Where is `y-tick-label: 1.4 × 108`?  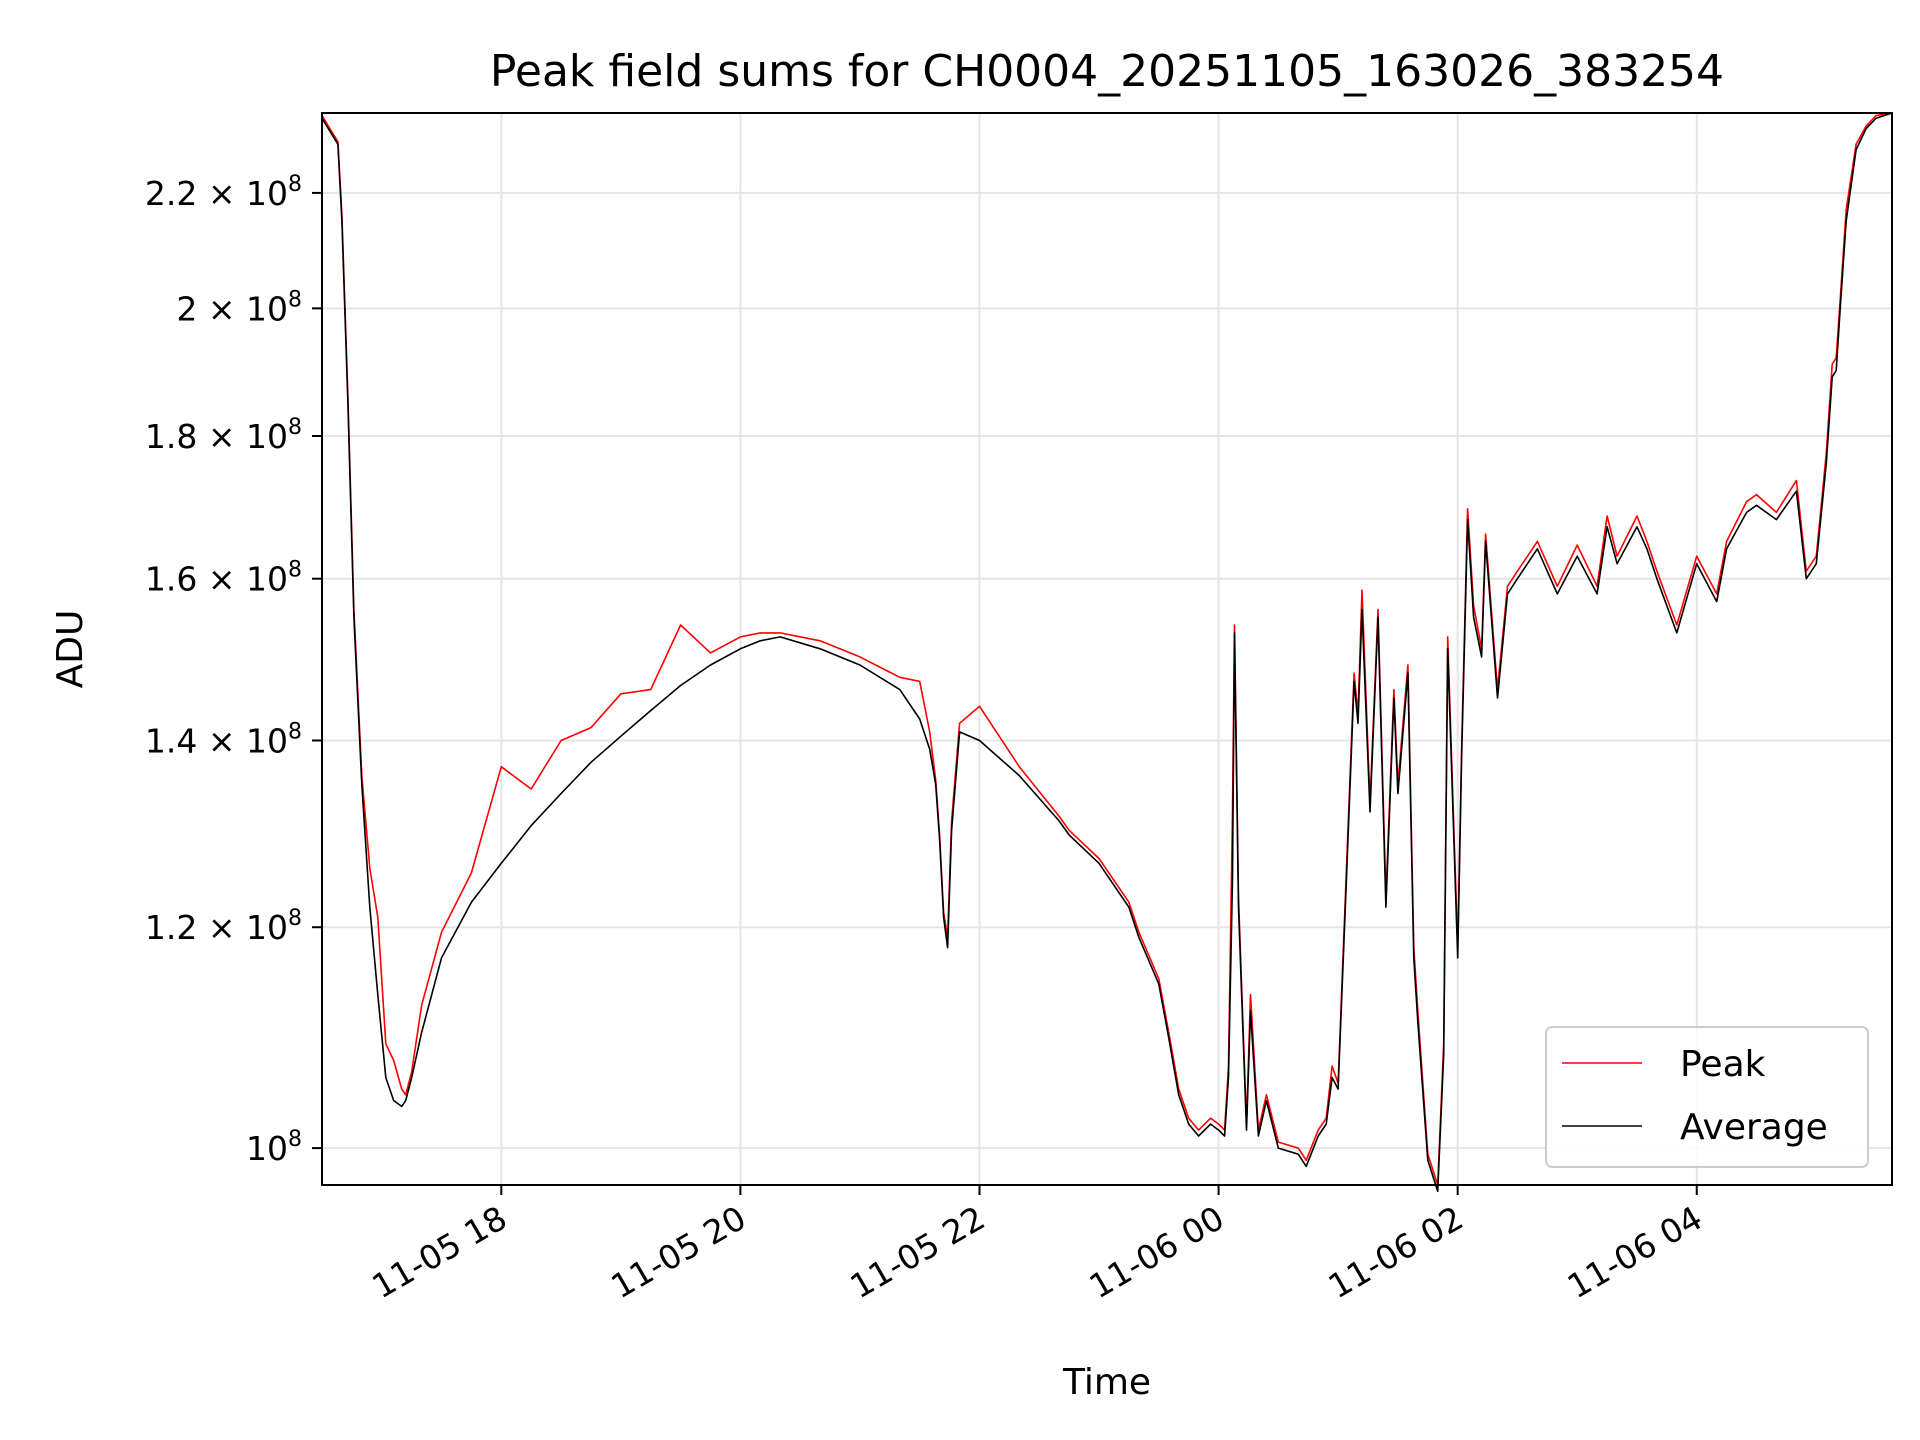
y-tick-label: 1.4 × 108 is located at coordinates (223, 739).